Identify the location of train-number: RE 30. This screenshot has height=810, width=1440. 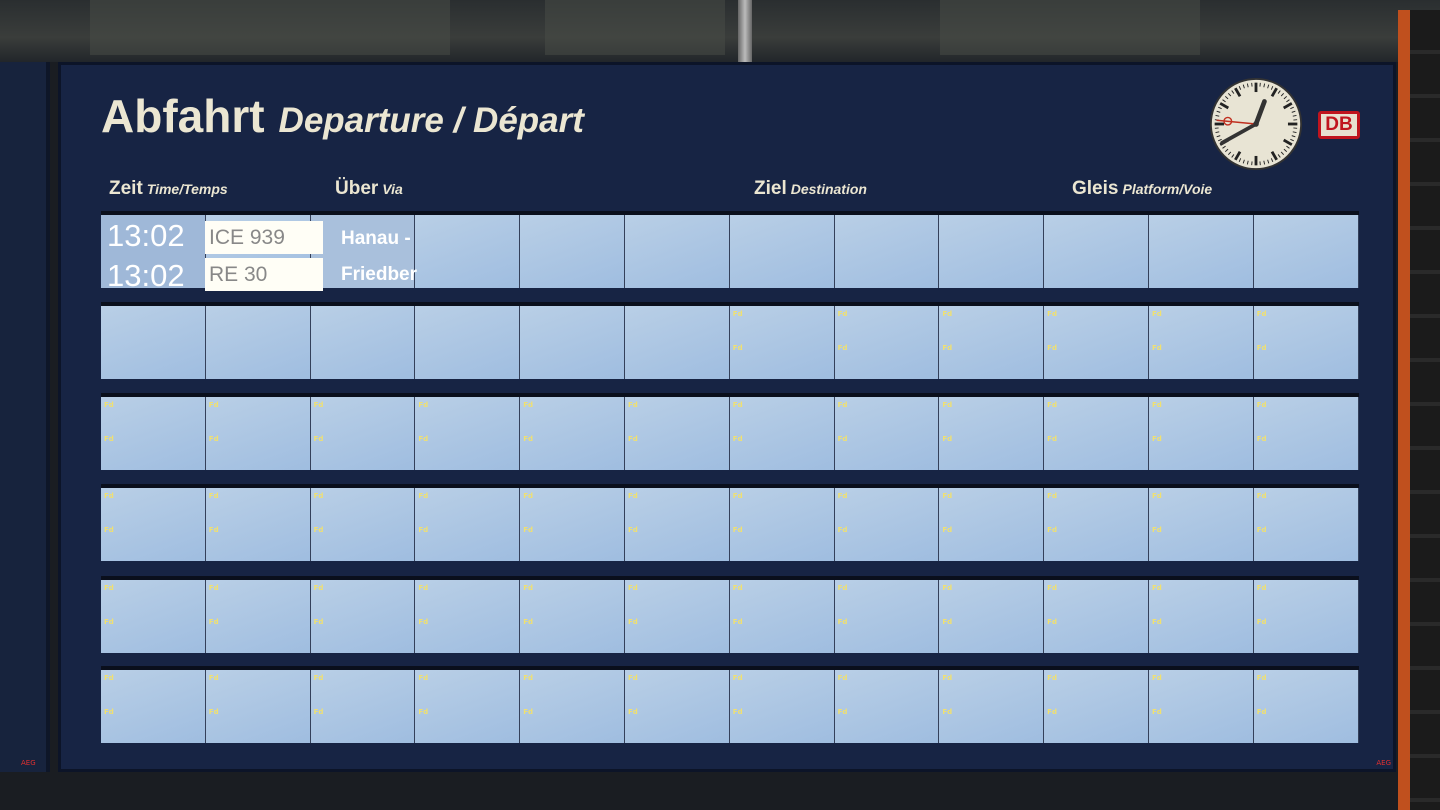
(264, 274).